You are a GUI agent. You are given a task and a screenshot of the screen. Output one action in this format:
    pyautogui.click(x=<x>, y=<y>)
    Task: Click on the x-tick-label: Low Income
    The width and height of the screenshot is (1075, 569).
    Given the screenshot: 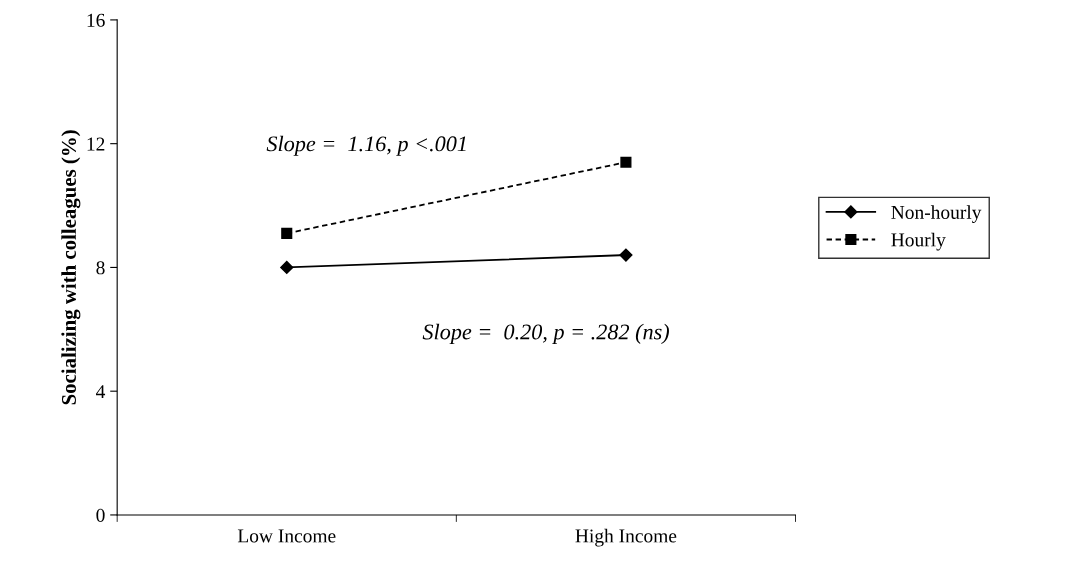 What is the action you would take?
    pyautogui.click(x=286, y=536)
    